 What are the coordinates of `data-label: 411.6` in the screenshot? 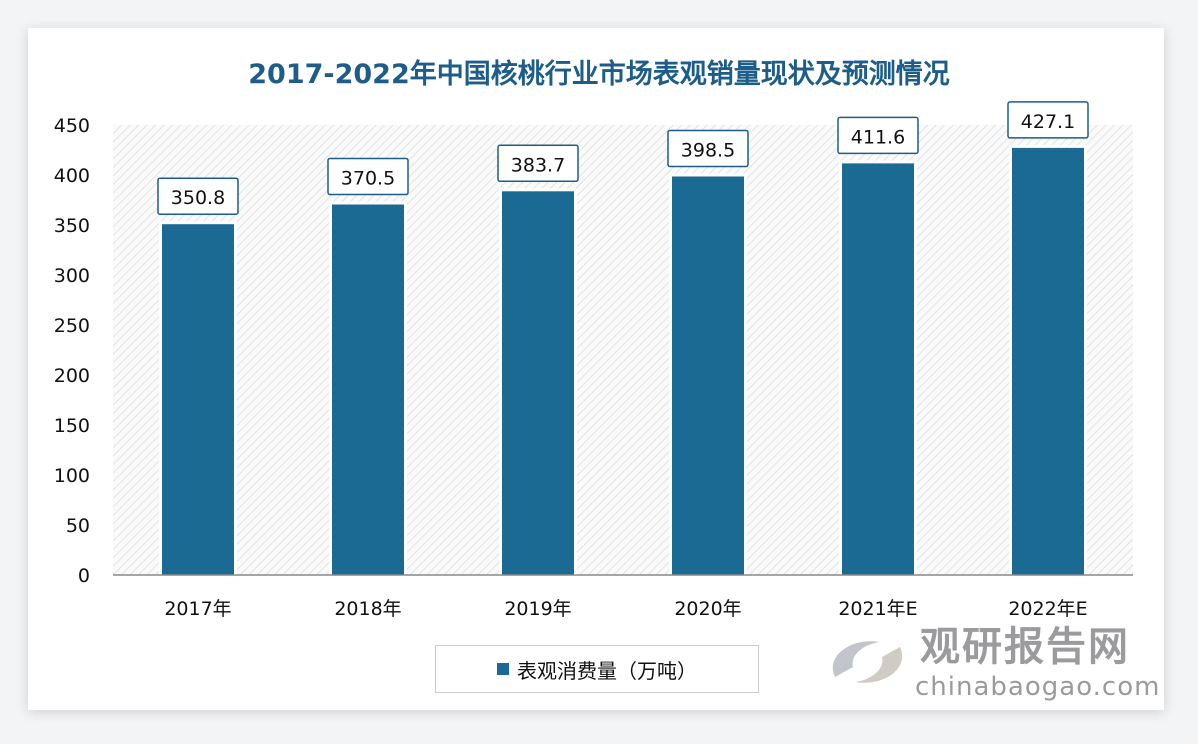 It's located at (878, 137).